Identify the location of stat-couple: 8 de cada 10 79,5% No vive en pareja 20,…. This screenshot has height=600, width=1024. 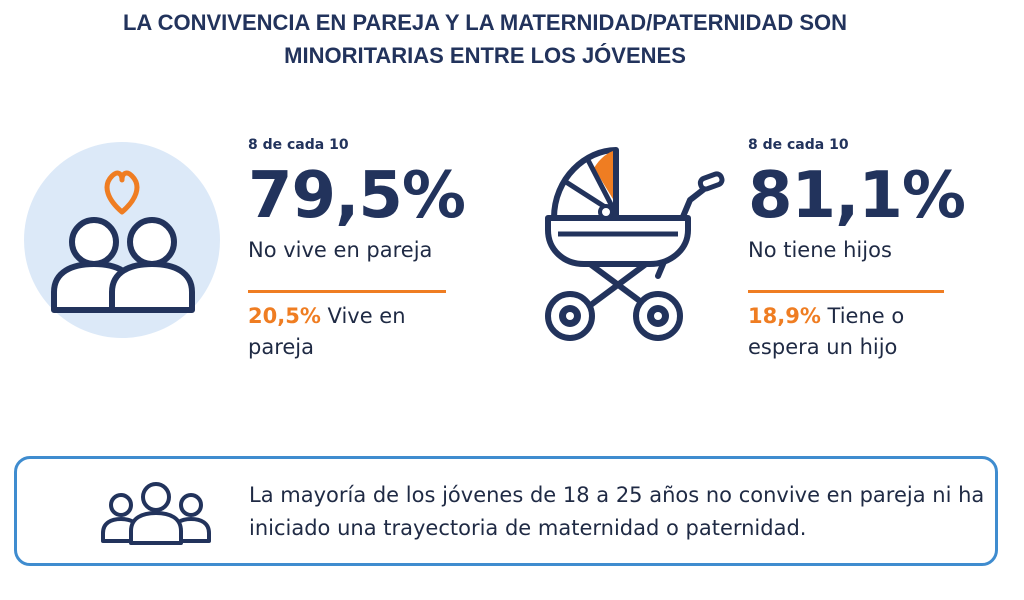
(378, 249).